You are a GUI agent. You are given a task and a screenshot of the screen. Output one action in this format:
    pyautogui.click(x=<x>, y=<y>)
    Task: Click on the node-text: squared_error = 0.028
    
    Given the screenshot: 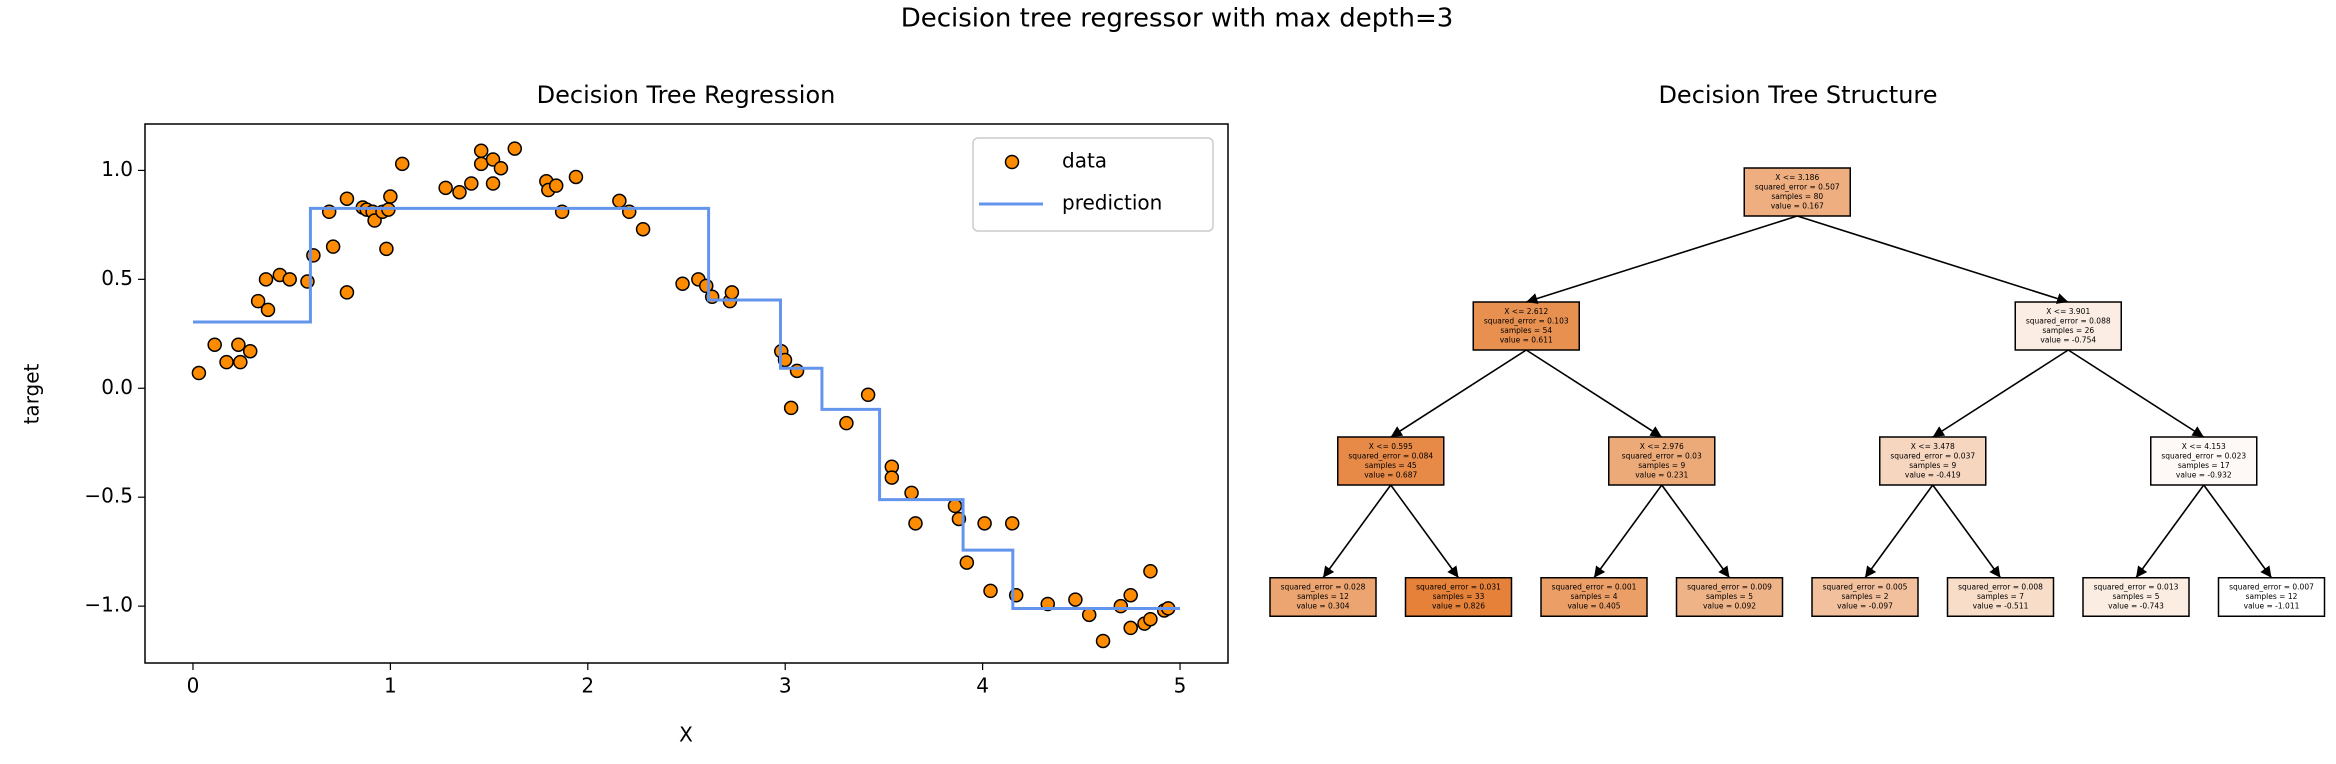 What is the action you would take?
    pyautogui.click(x=1323, y=587)
    